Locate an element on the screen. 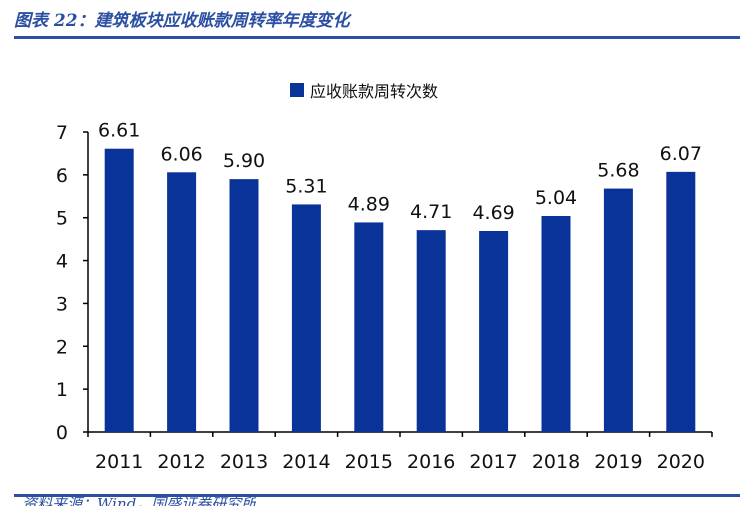  y-tick-label: 0 is located at coordinates (62, 433).